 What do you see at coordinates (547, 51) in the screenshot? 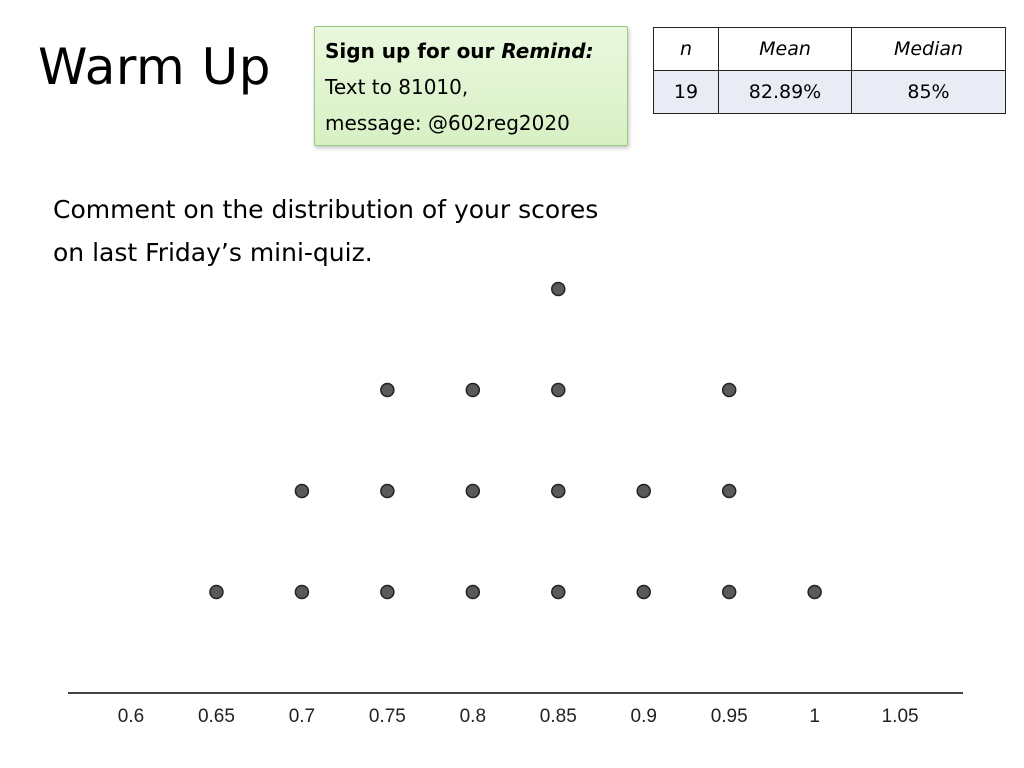
I see `remind-heading-emphasis: Remind:` at bounding box center [547, 51].